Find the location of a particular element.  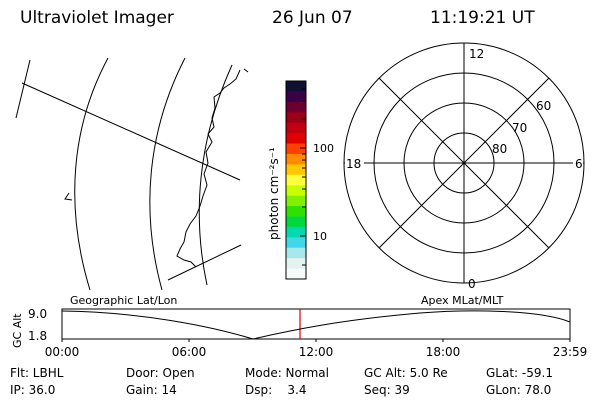

color-bar-tick-100: 100 is located at coordinates (323, 148).